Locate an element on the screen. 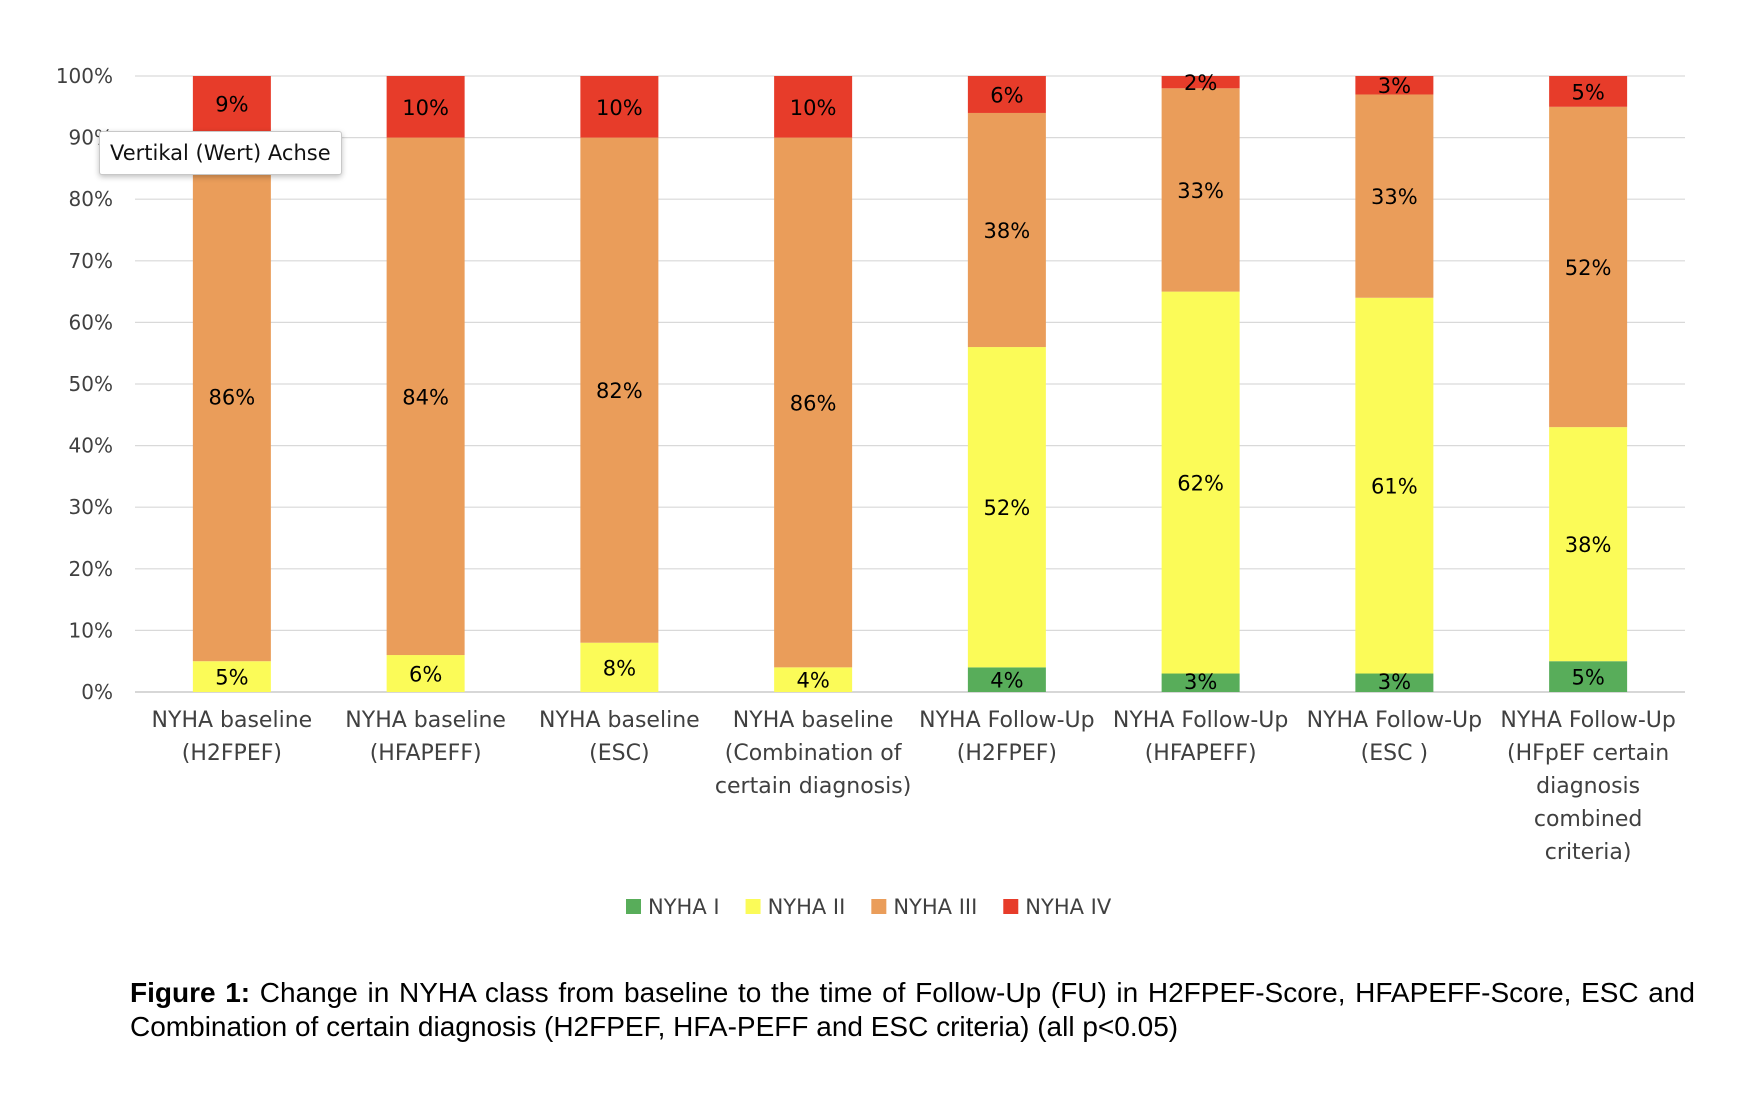  y-tick-label: 100% is located at coordinates (84, 76).